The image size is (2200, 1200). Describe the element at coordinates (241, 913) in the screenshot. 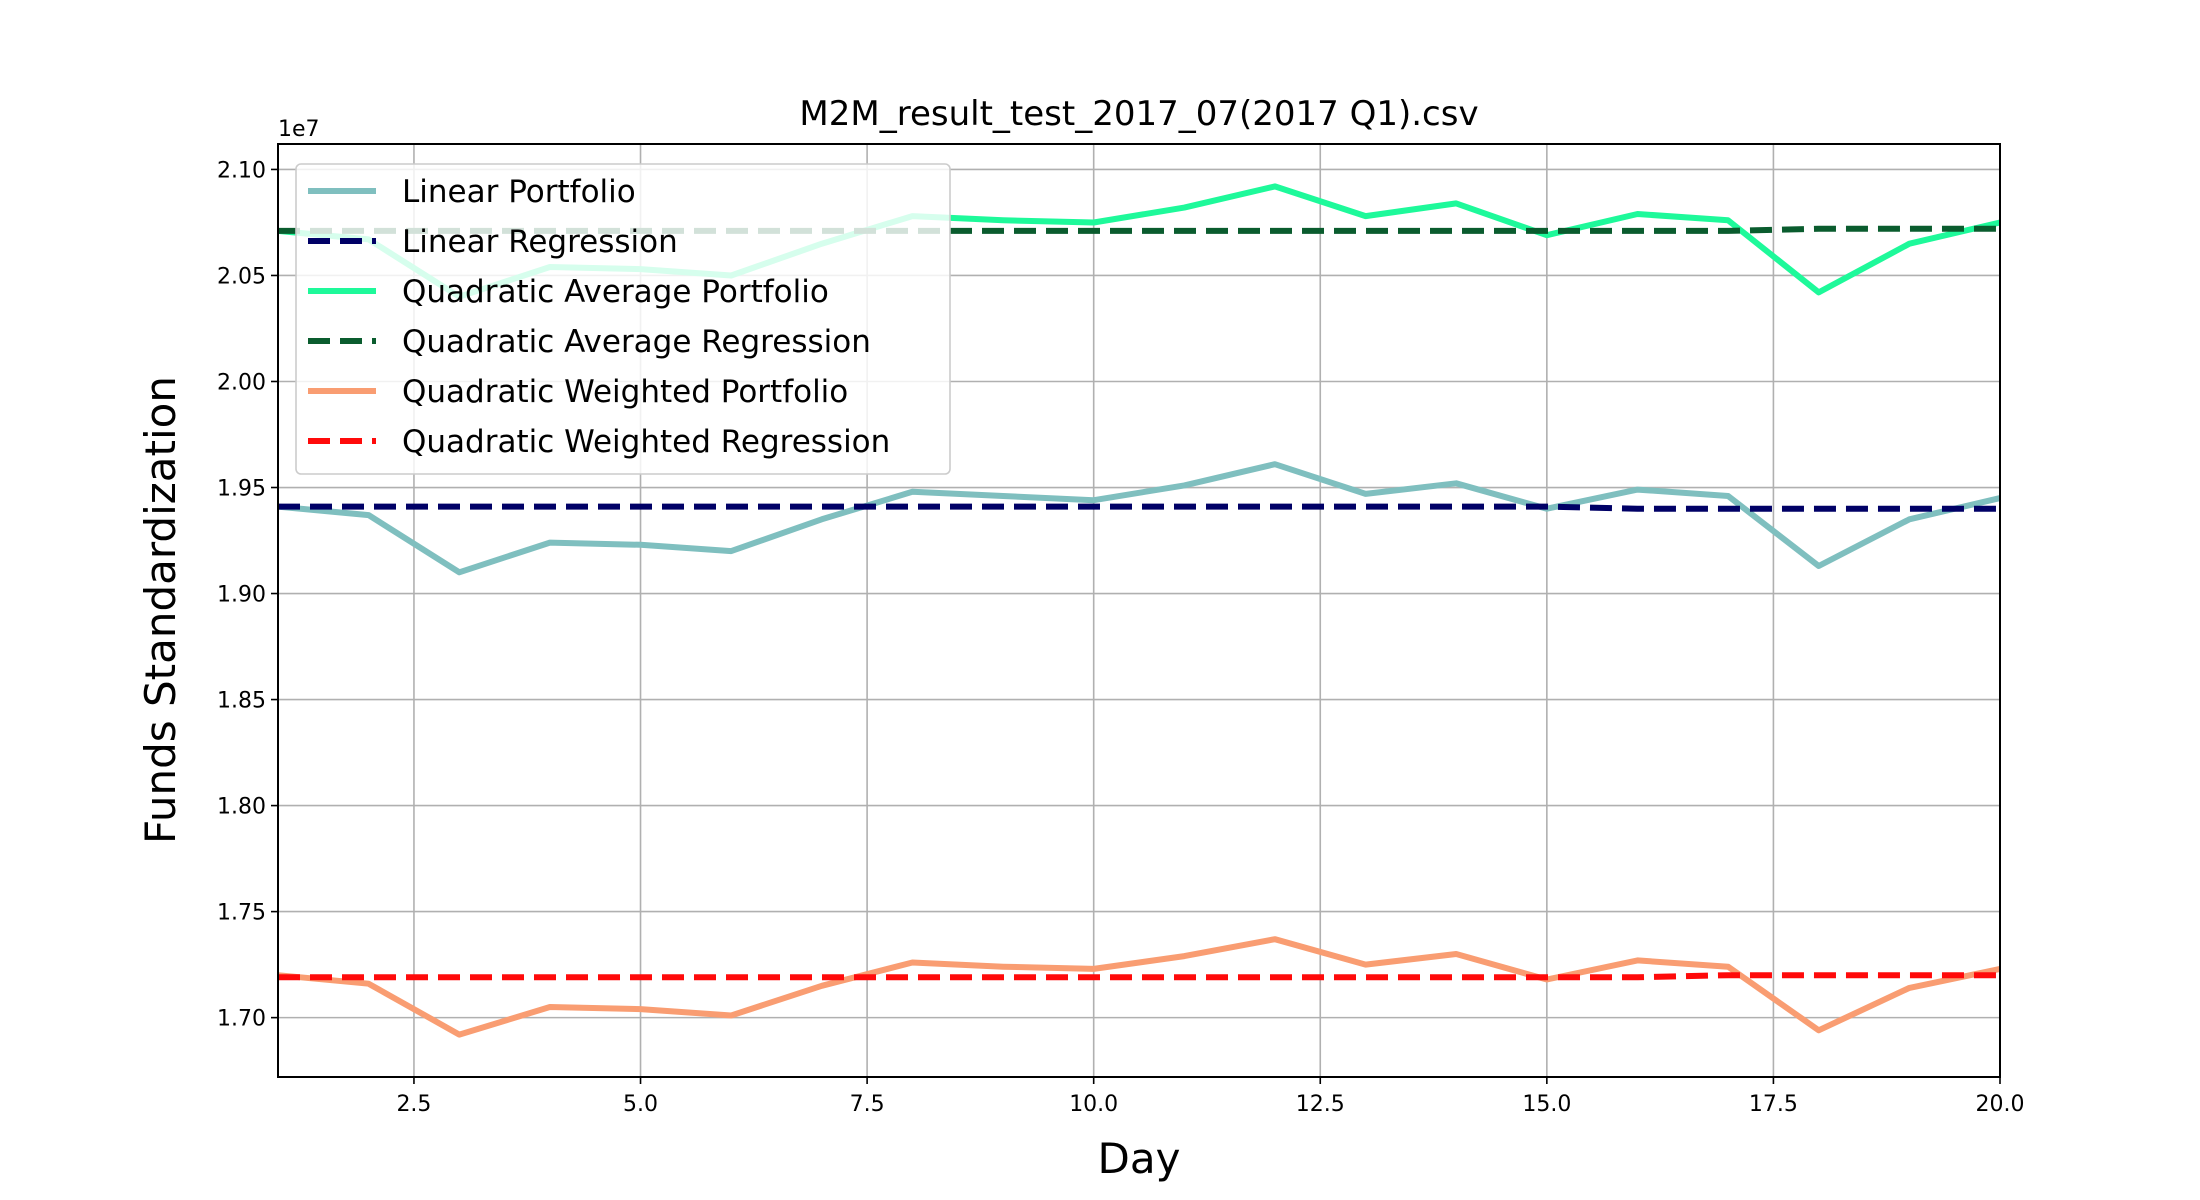

I see `y-tick-label: 1.75` at that location.